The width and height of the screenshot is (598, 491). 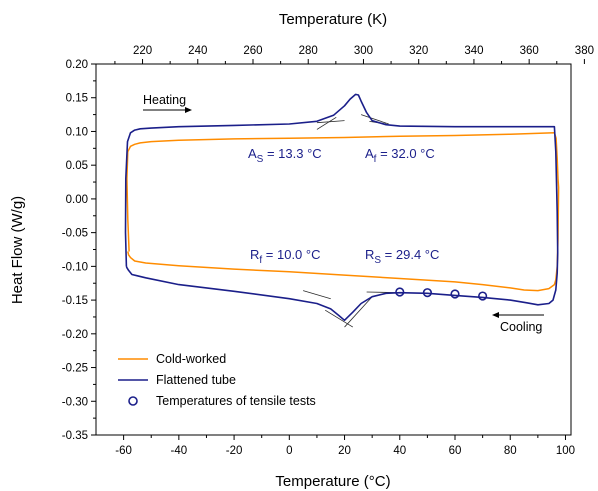 I want to click on x-tick-label: 100, so click(x=565, y=451).